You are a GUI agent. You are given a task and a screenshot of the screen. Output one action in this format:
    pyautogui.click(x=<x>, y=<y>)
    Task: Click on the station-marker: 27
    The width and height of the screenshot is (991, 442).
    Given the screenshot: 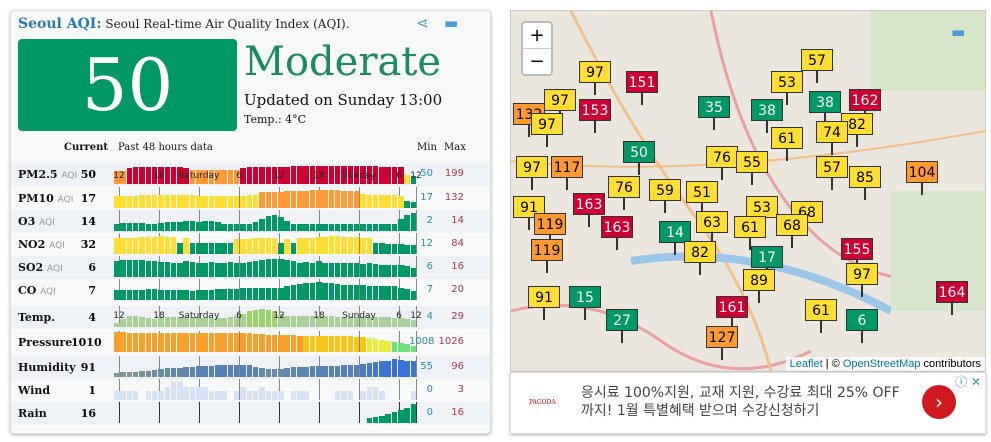 What is the action you would take?
    pyautogui.click(x=622, y=320)
    